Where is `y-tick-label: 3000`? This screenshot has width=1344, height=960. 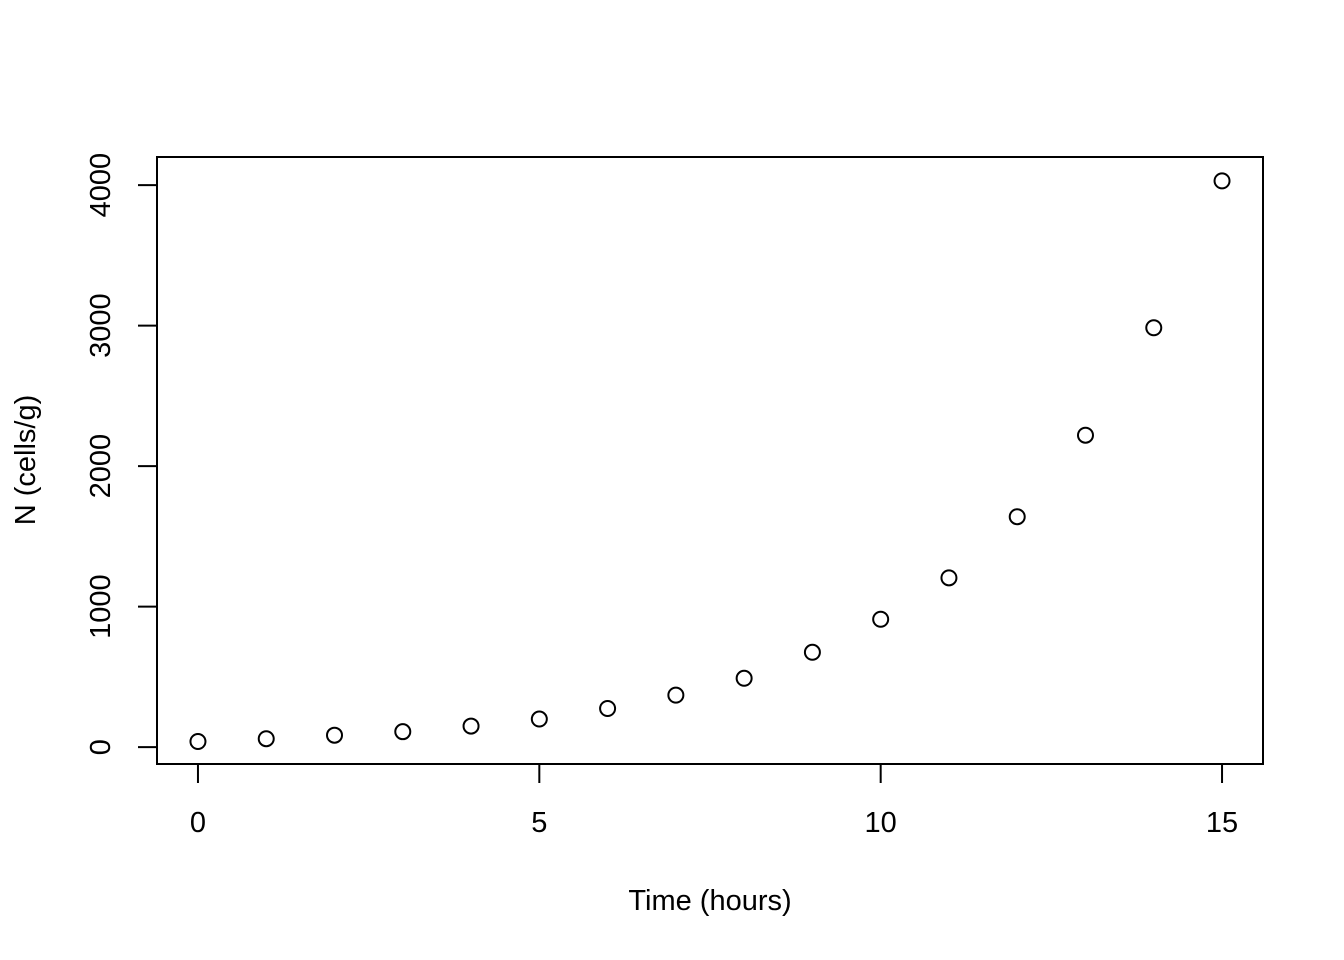 y-tick-label: 3000 is located at coordinates (101, 325).